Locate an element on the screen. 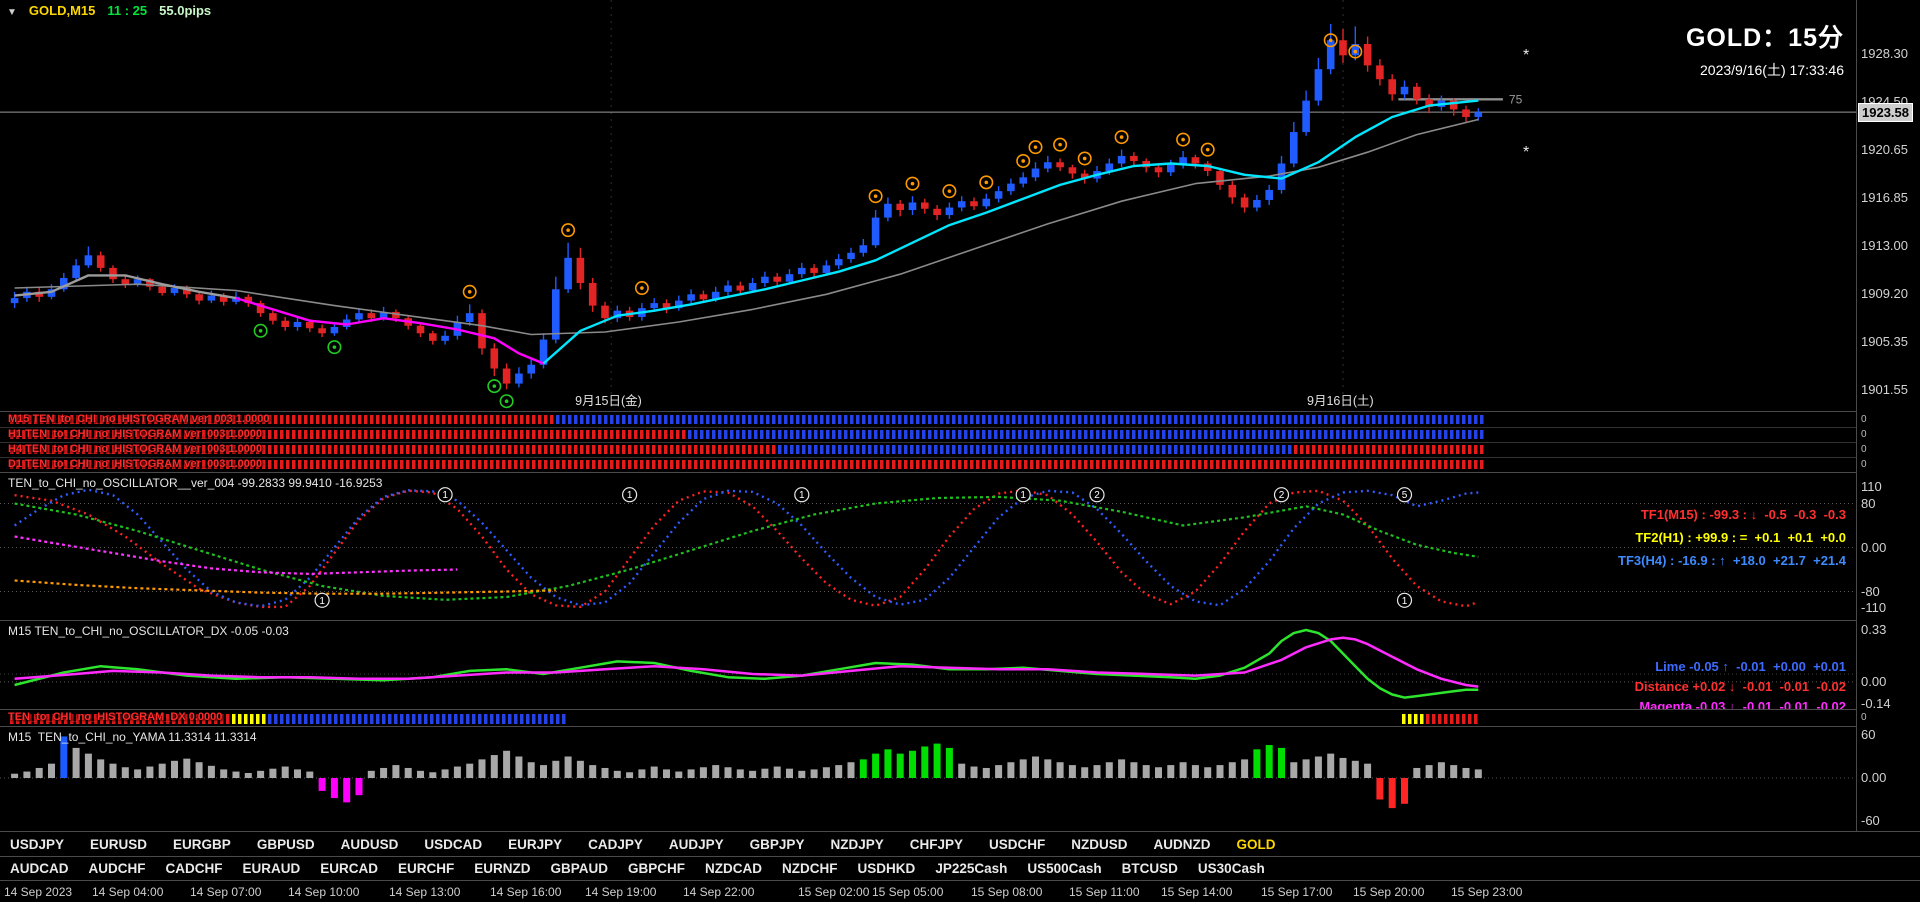 The image size is (1920, 902). yama-histogram-chart is located at coordinates (928, 779).